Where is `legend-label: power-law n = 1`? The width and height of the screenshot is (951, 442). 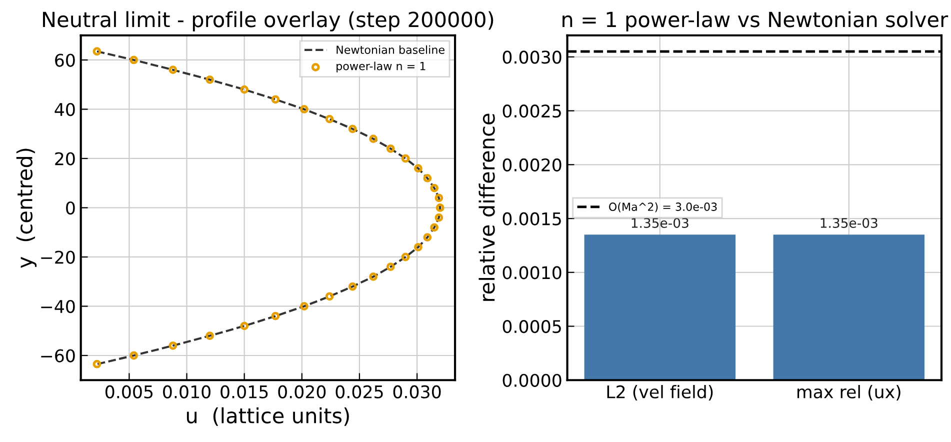 legend-label: power-law n = 1 is located at coordinates (381, 67).